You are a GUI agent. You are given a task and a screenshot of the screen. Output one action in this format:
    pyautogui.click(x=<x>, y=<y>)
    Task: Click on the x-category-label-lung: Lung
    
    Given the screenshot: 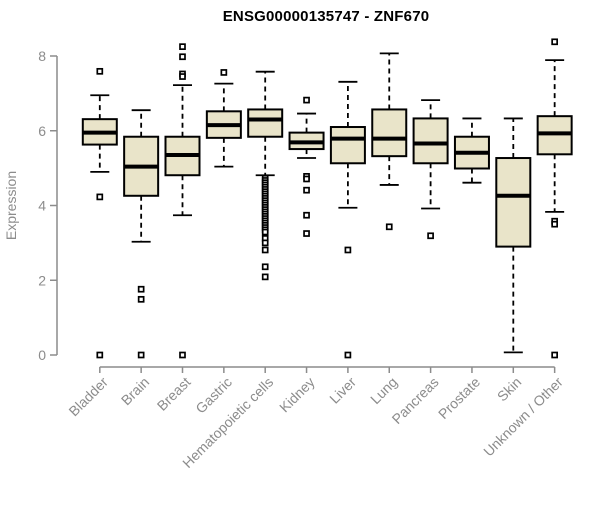 What is the action you would take?
    pyautogui.click(x=383, y=390)
    